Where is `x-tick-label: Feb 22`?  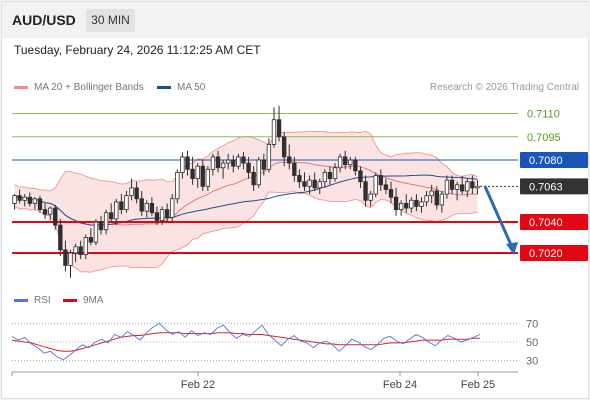
x-tick-label: Feb 22 is located at coordinates (198, 385).